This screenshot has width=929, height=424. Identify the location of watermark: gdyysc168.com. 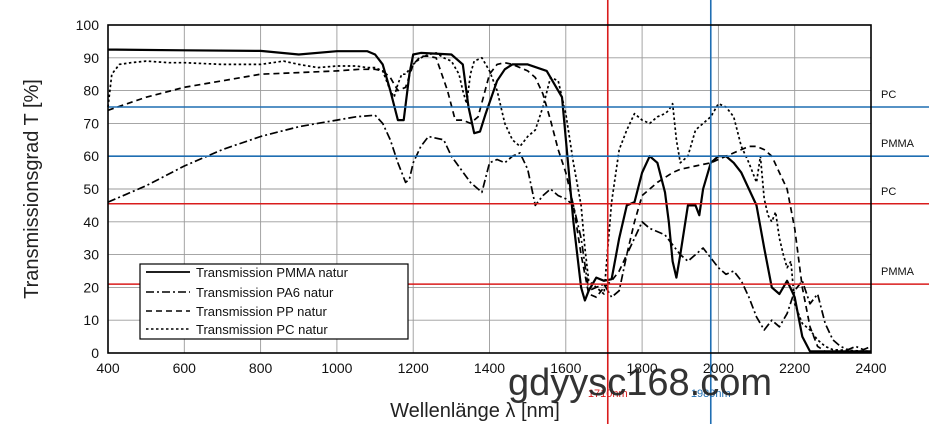
(640, 383).